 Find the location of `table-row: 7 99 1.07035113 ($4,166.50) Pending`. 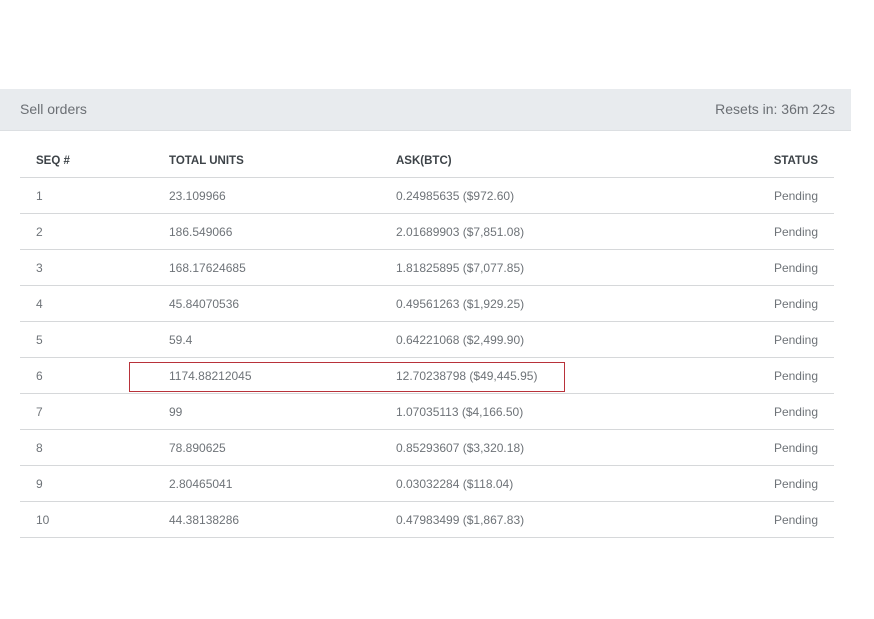

table-row: 7 99 1.07035113 ($4,166.50) Pending is located at coordinates (427, 411).